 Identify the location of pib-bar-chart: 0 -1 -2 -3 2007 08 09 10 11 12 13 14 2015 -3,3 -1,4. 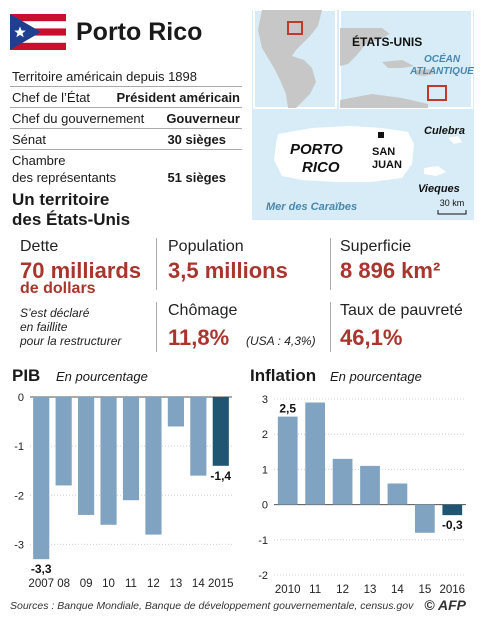
(124, 491).